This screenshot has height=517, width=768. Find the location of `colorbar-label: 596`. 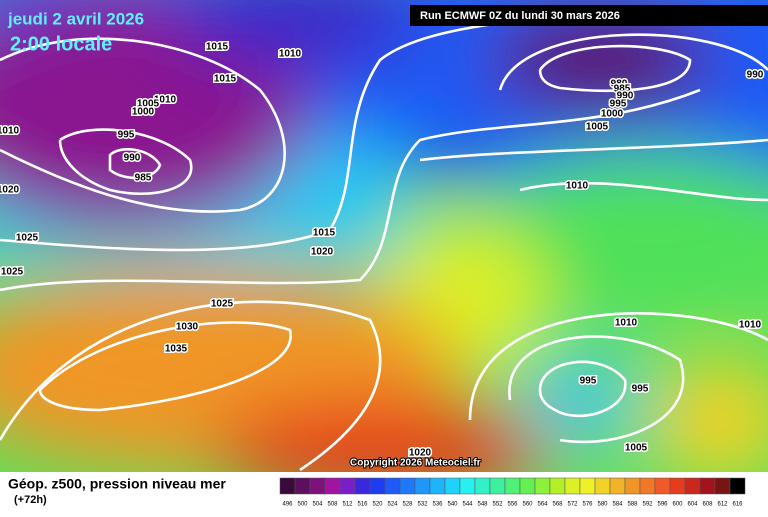

colorbar-label: 596 is located at coordinates (662, 505).